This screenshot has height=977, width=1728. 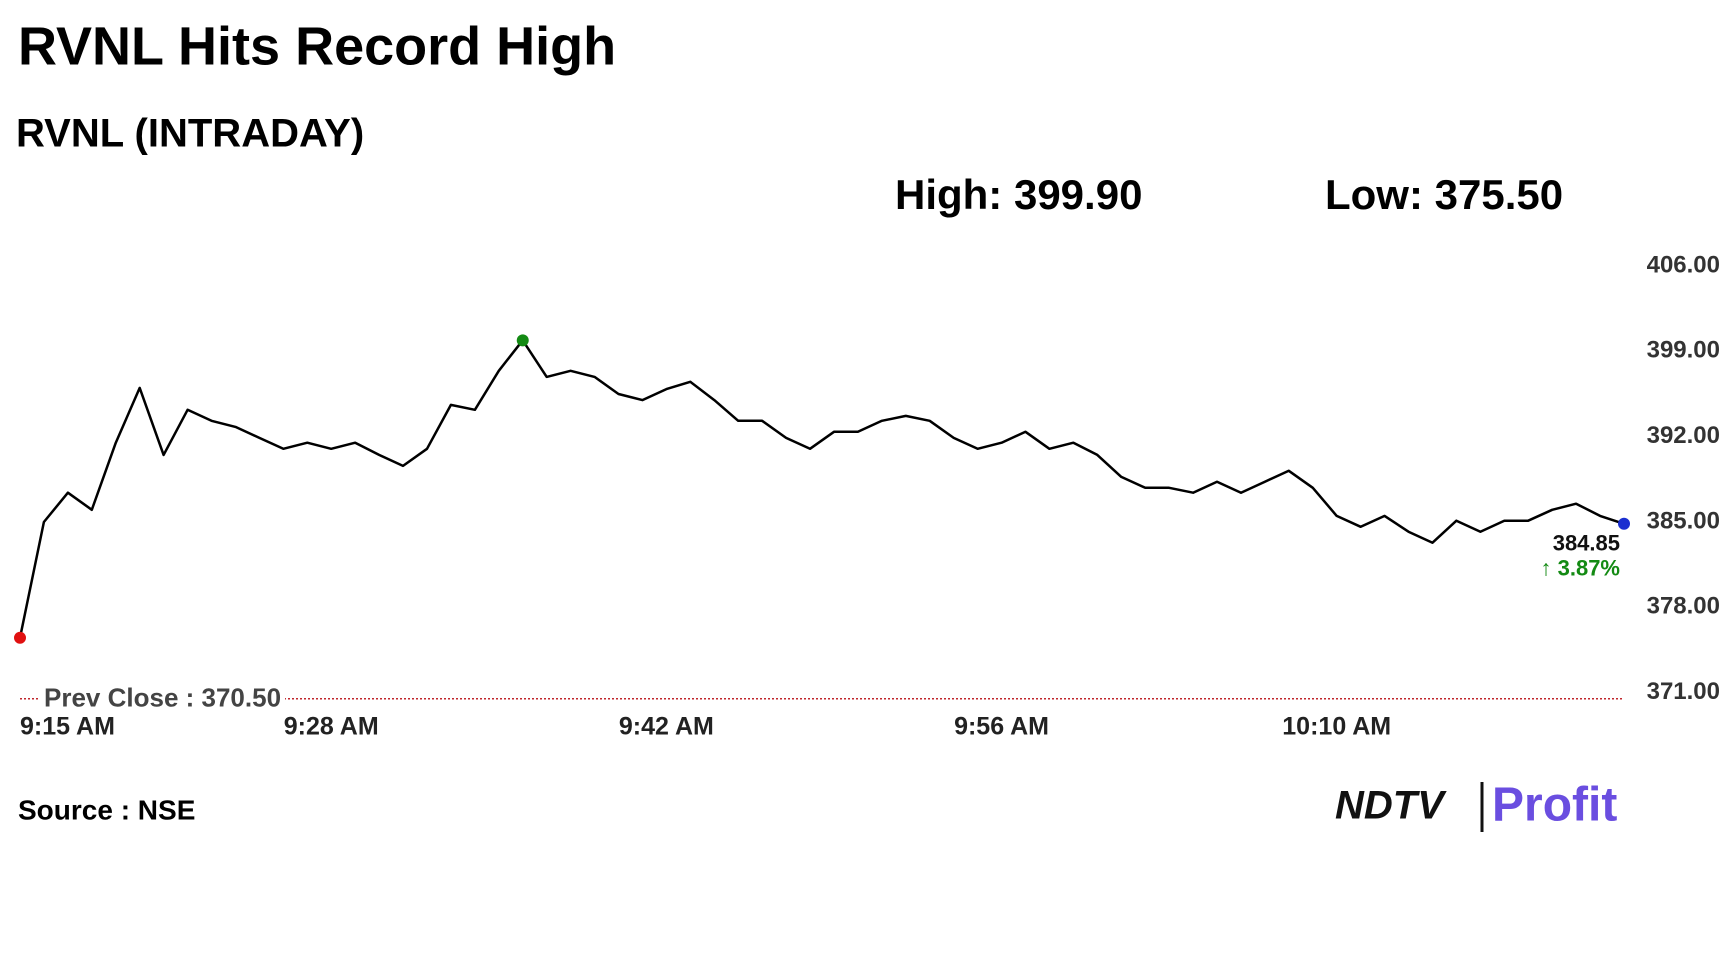 I want to click on high-label: High: 399.90, so click(x=1018, y=194).